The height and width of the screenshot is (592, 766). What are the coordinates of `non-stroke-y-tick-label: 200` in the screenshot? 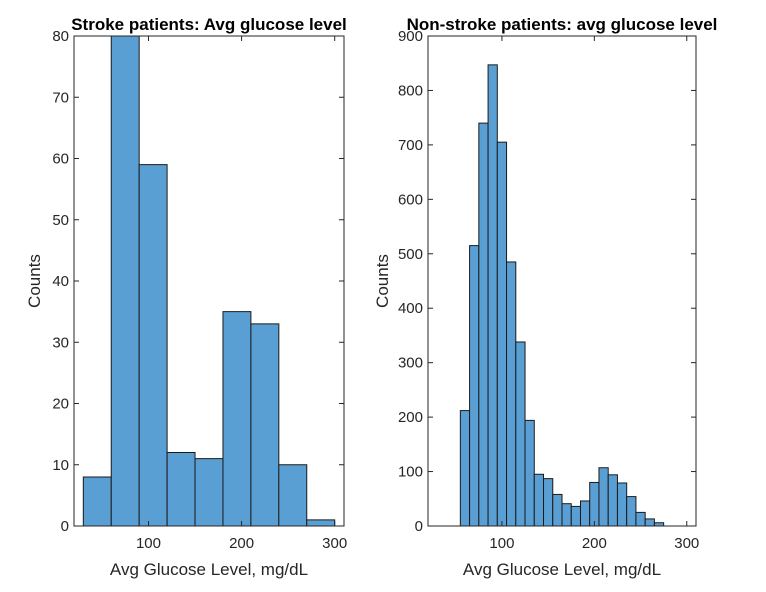 It's located at (410, 417).